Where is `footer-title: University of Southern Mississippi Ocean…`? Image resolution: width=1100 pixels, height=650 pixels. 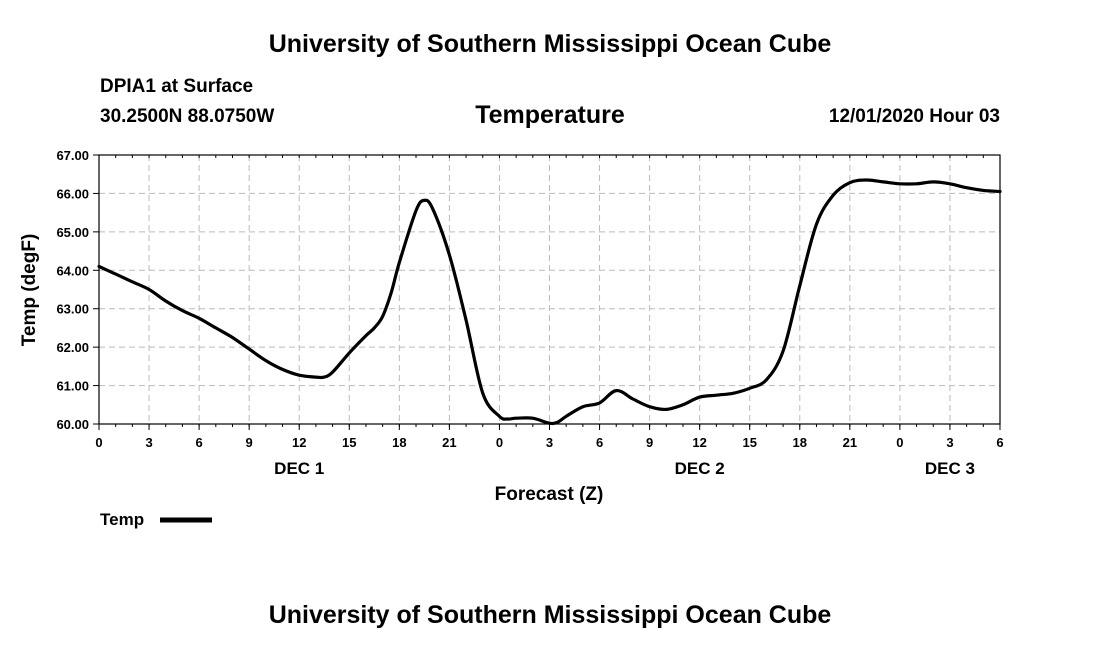
footer-title: University of Southern Mississippi Ocean… is located at coordinates (550, 615).